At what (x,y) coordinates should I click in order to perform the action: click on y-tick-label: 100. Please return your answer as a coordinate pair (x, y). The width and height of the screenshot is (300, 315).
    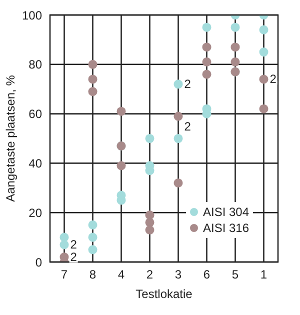
    Looking at the image, I should click on (32, 15).